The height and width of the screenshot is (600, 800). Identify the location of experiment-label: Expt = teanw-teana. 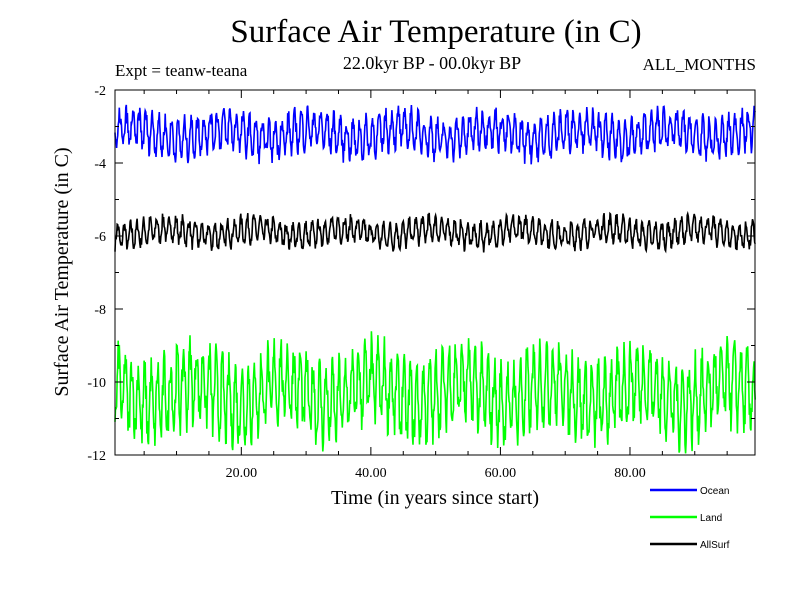
(181, 70).